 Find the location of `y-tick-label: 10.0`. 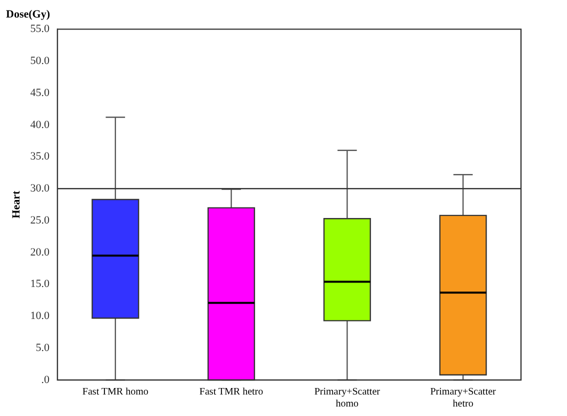

y-tick-label: 10.0 is located at coordinates (40, 316).